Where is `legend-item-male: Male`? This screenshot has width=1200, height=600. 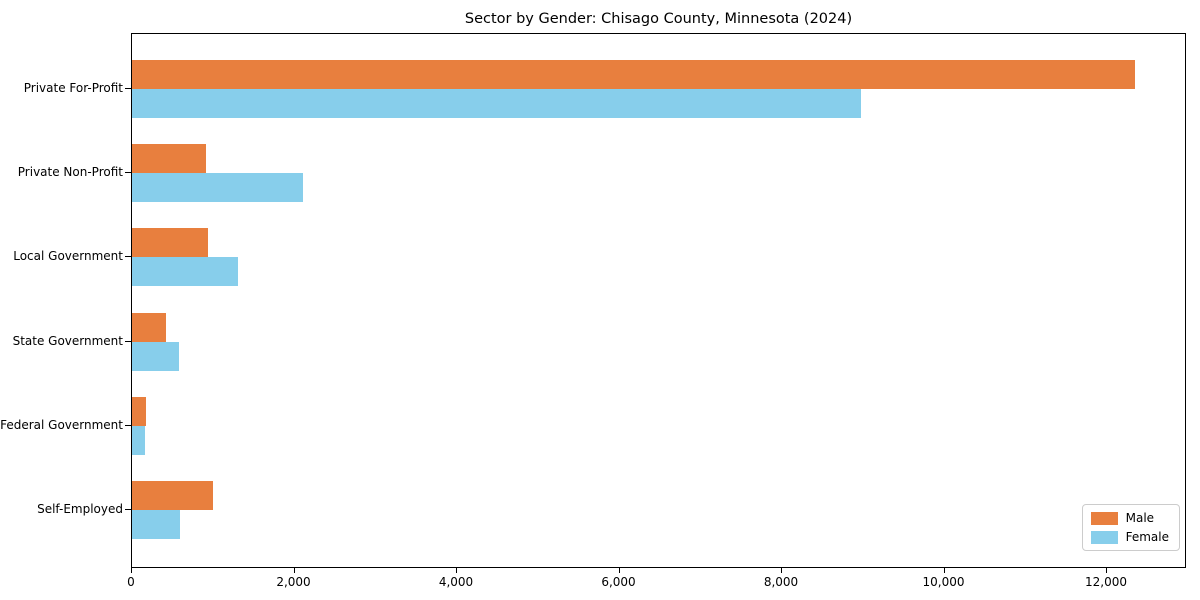 legend-item-male: Male is located at coordinates (1129, 518).